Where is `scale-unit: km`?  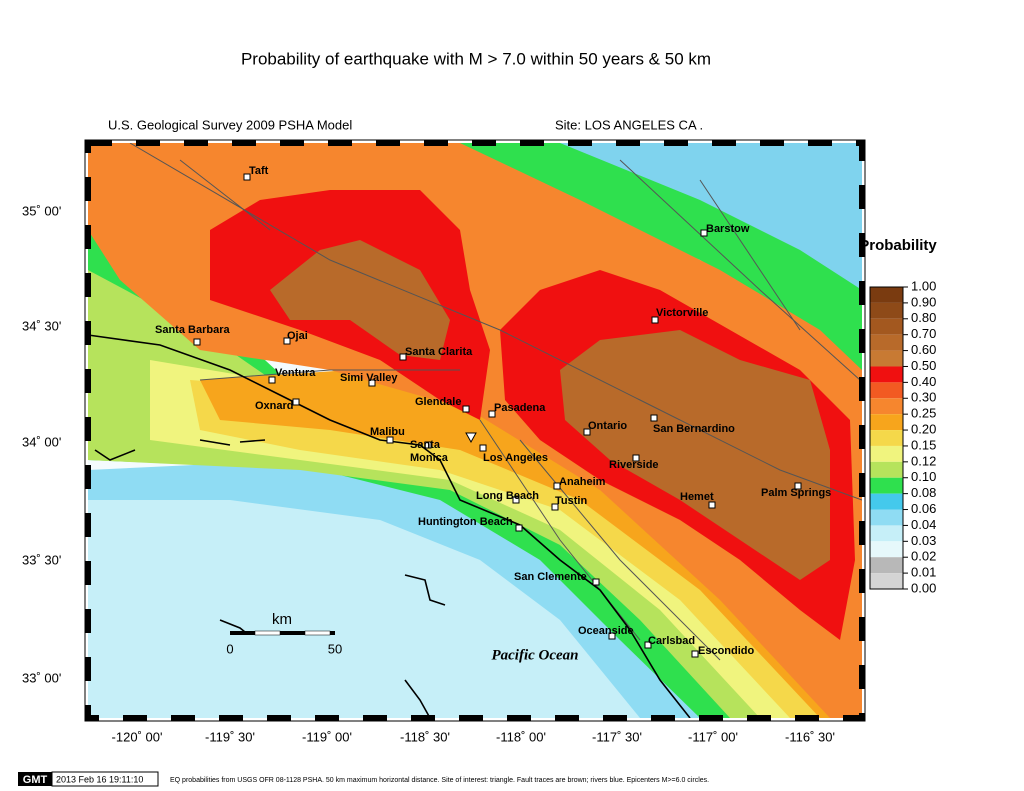 scale-unit: km is located at coordinates (282, 619).